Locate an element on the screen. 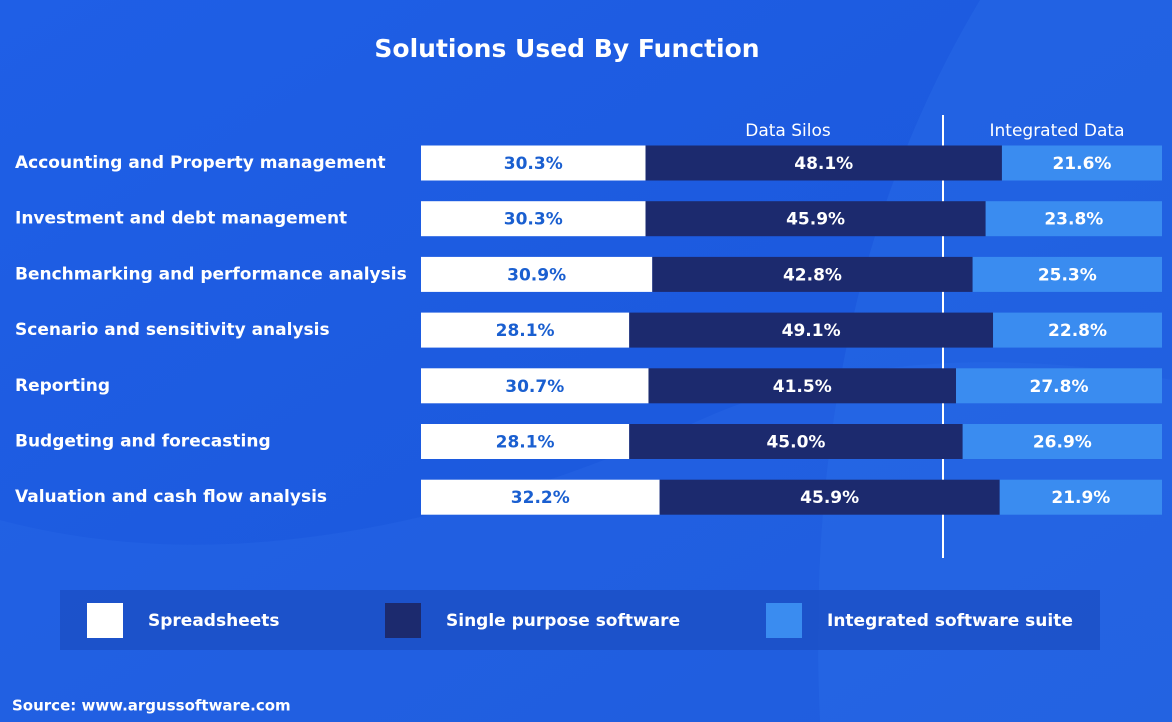 The width and height of the screenshot is (1172, 722). category-label: Benchmarking and performance analysis is located at coordinates (211, 274).